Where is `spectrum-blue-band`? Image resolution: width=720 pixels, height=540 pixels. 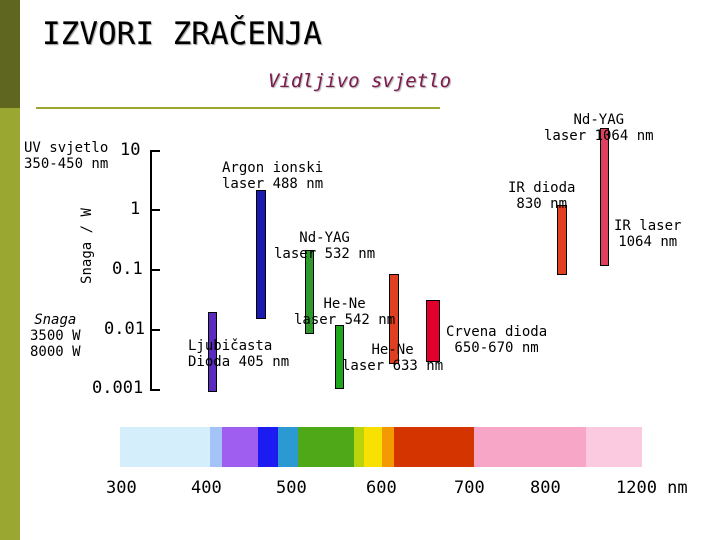
spectrum-blue-band is located at coordinates (268, 447).